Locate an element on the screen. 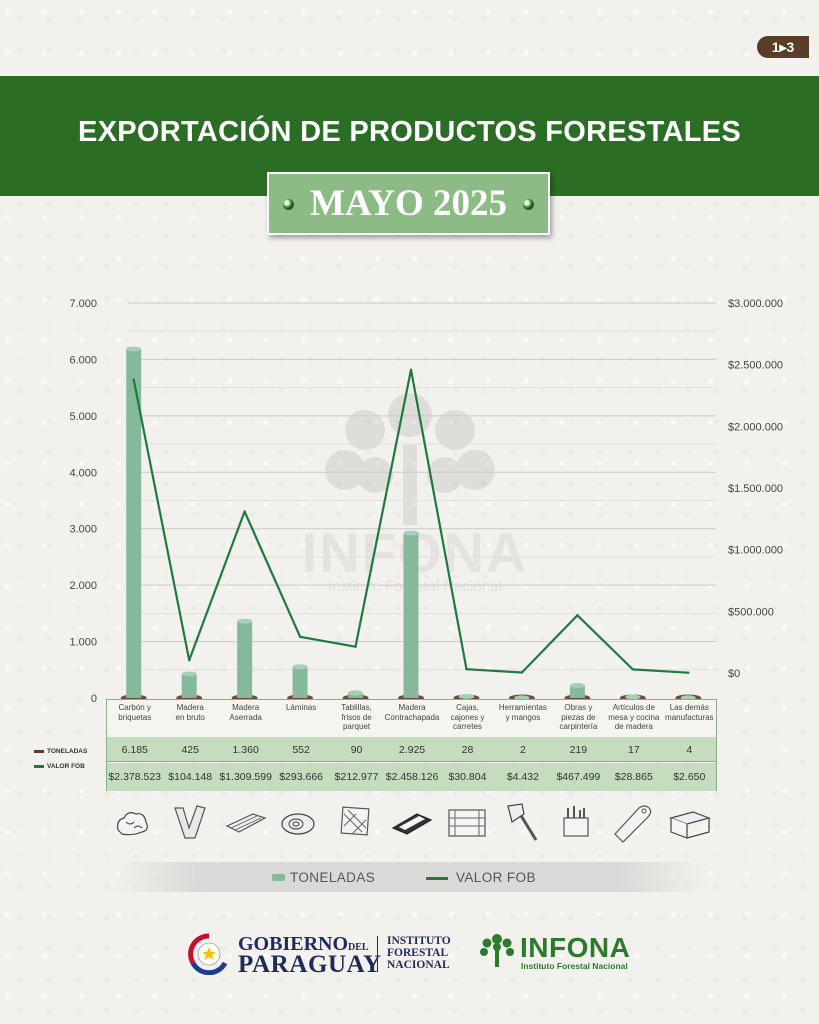 This screenshot has width=819, height=1024. cutting-board-icon is located at coordinates (639, 822).